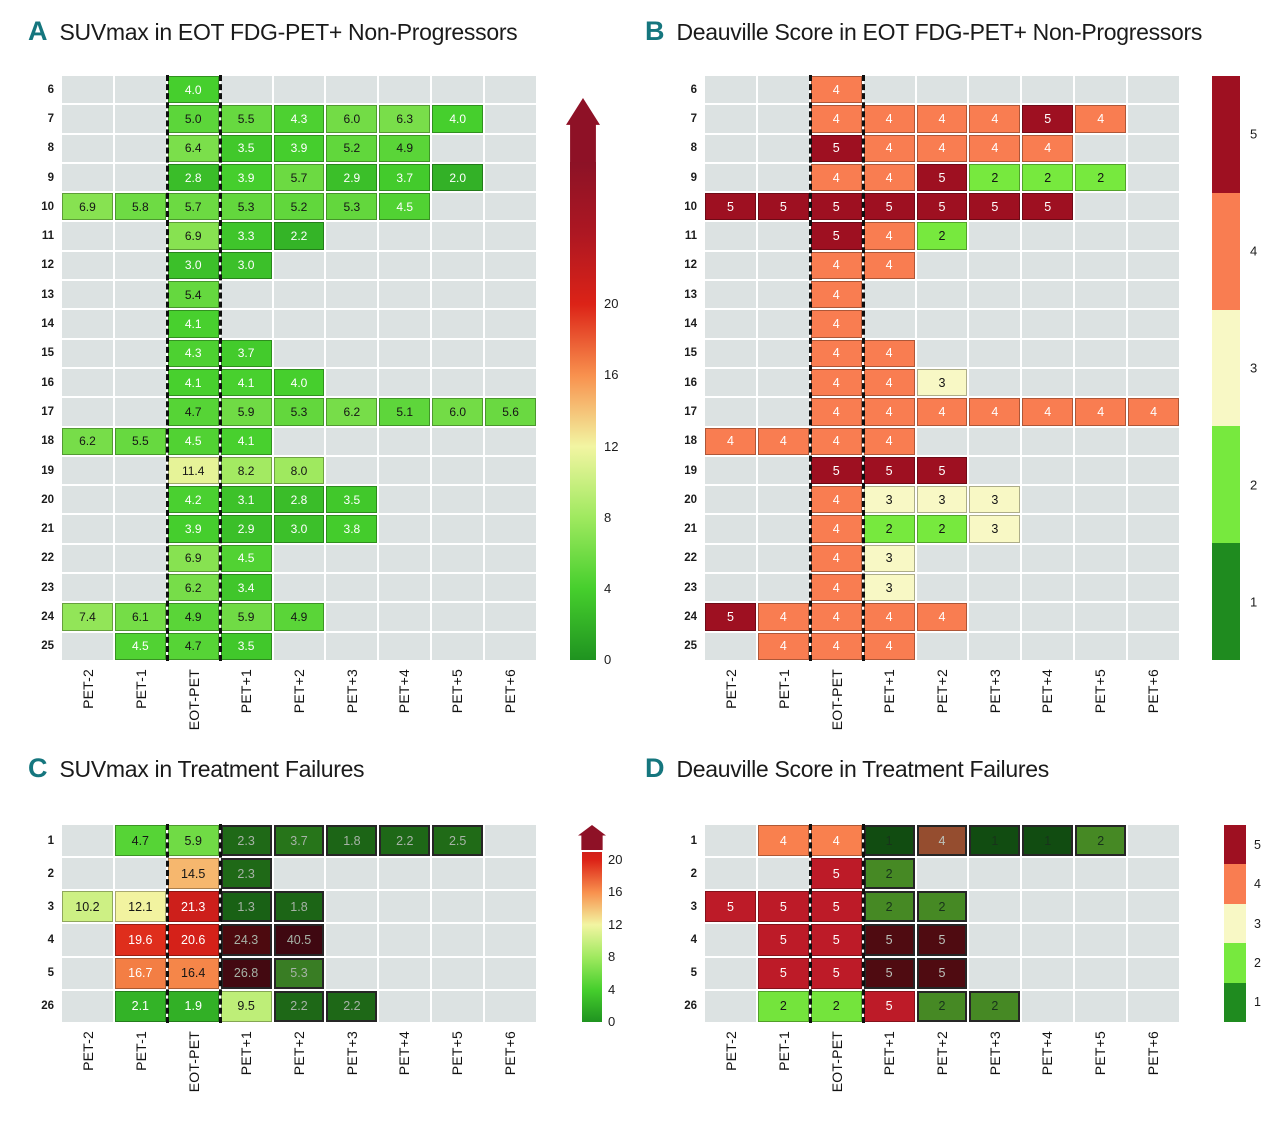 The width and height of the screenshot is (1280, 1124). Describe the element at coordinates (47, 470) in the screenshot. I see `row-label: 19` at that location.